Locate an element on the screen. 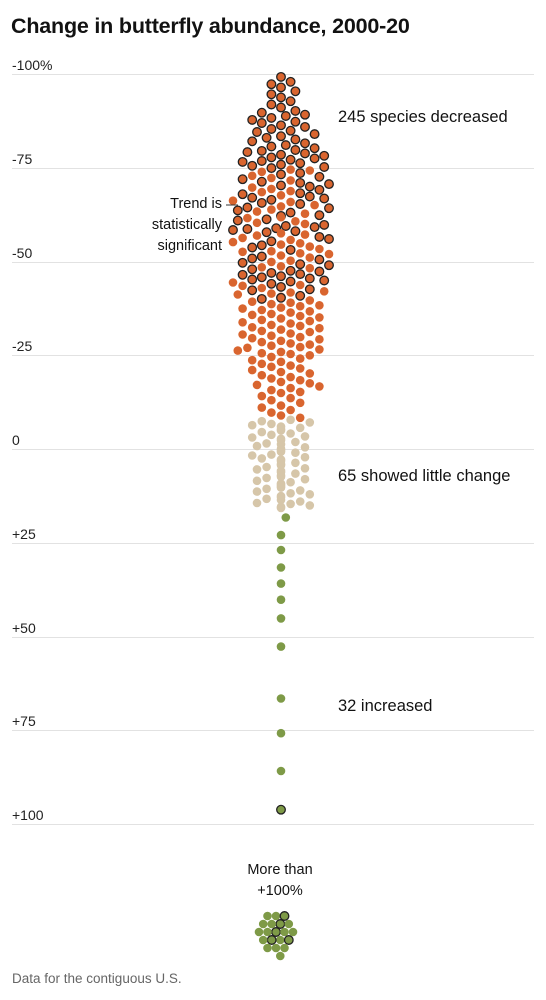 The height and width of the screenshot is (1000, 546). decreased-annotation: 245 species decreased is located at coordinates (423, 117).